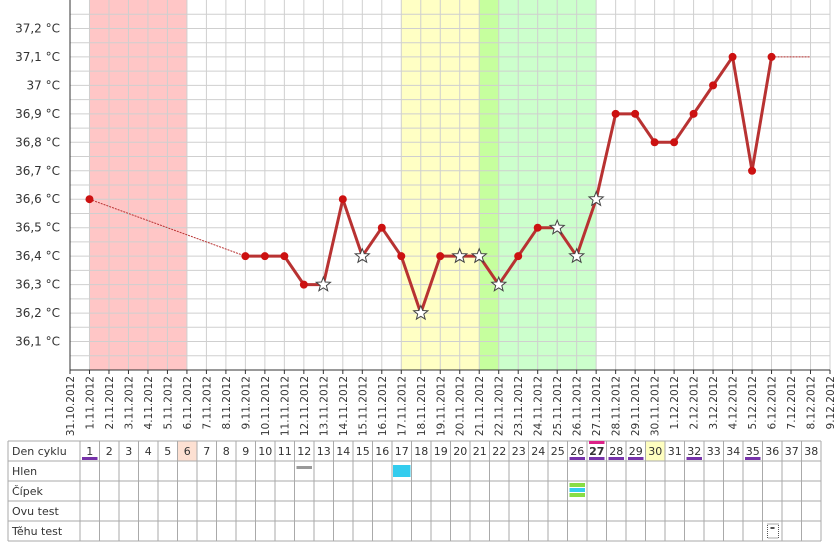 Image resolution: width=840 pixels, height=554 pixels. What do you see at coordinates (37, 171) in the screenshot?
I see `y-tick-label: 36,7 °C` at bounding box center [37, 171].